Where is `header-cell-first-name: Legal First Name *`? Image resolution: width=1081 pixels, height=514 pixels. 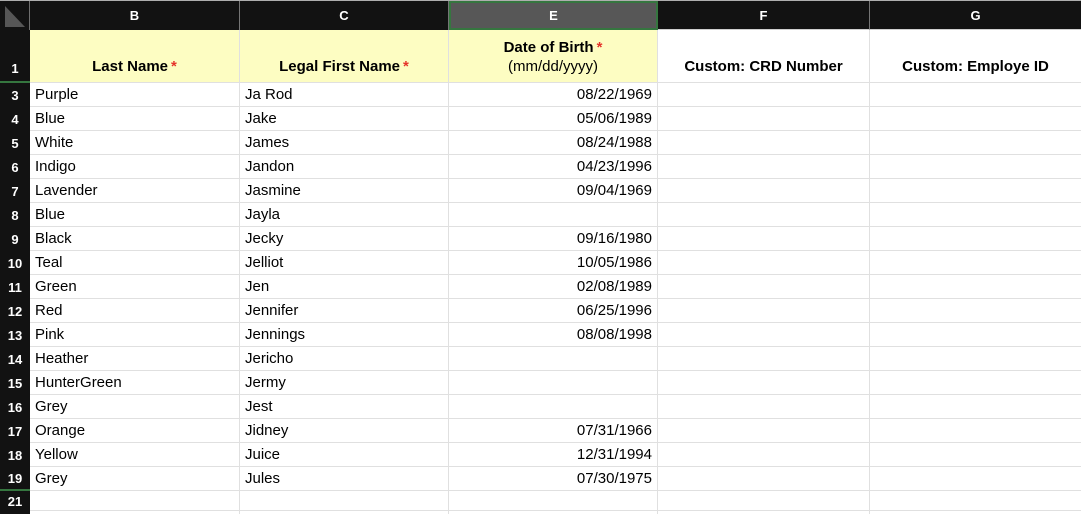 header-cell-first-name: Legal First Name * is located at coordinates (344, 56).